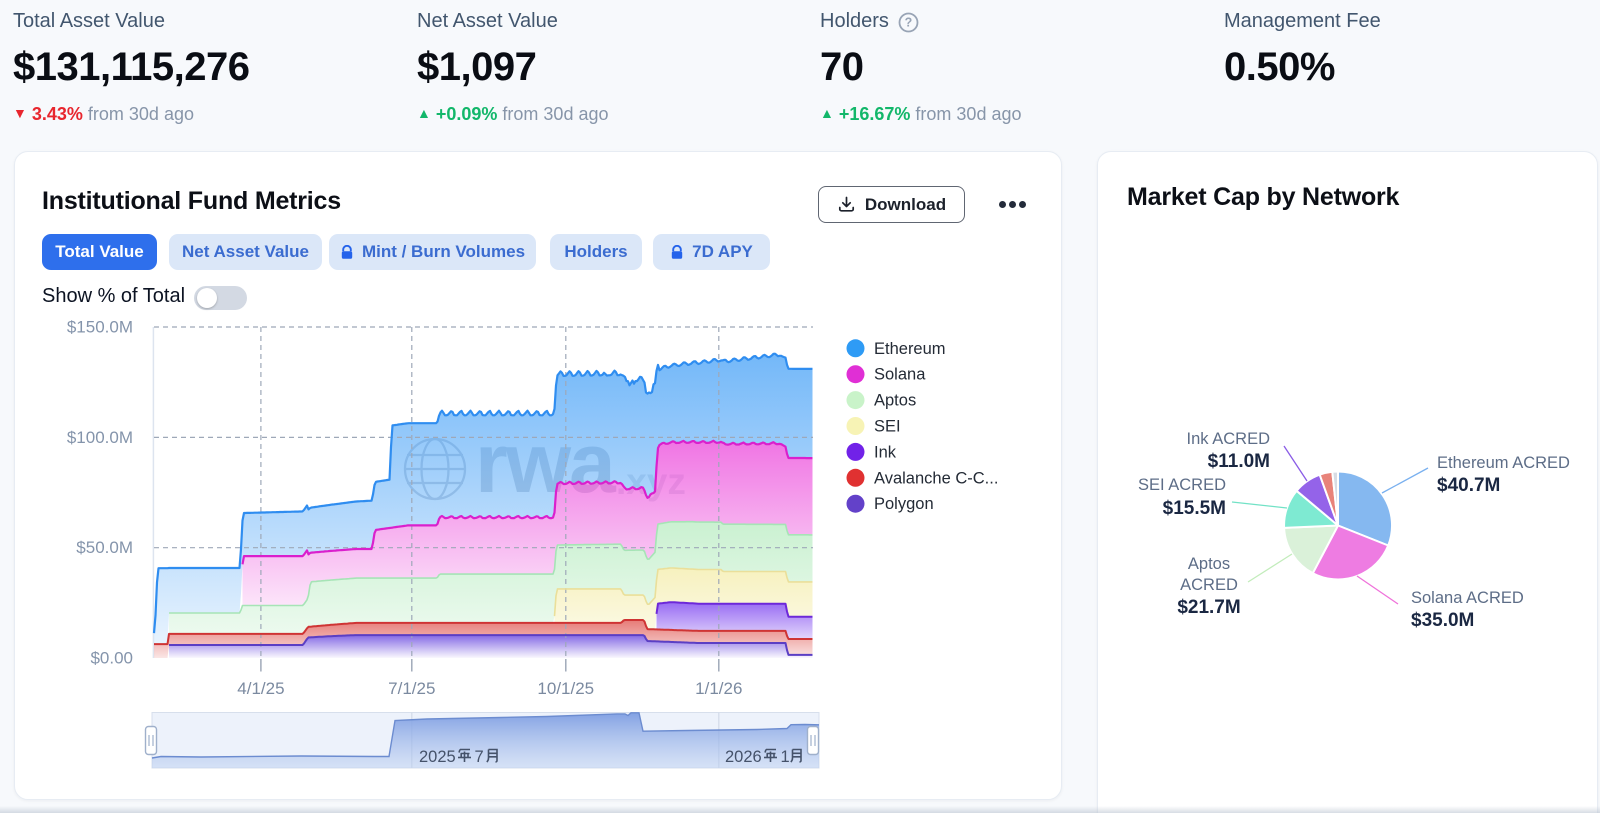  I want to click on svg-text: 7/1/25, so click(411, 688).